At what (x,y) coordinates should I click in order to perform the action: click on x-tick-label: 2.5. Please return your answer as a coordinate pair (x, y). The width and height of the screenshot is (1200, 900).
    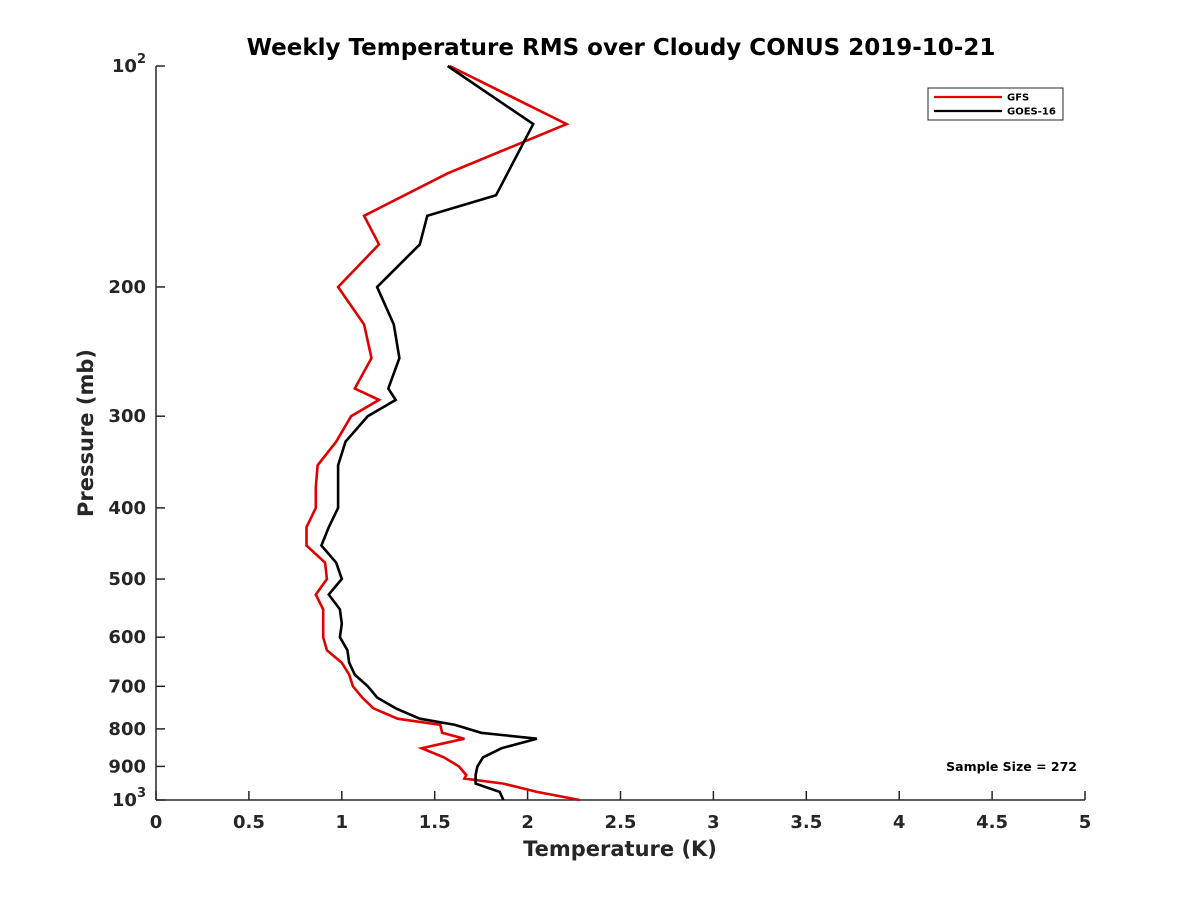
    Looking at the image, I should click on (621, 822).